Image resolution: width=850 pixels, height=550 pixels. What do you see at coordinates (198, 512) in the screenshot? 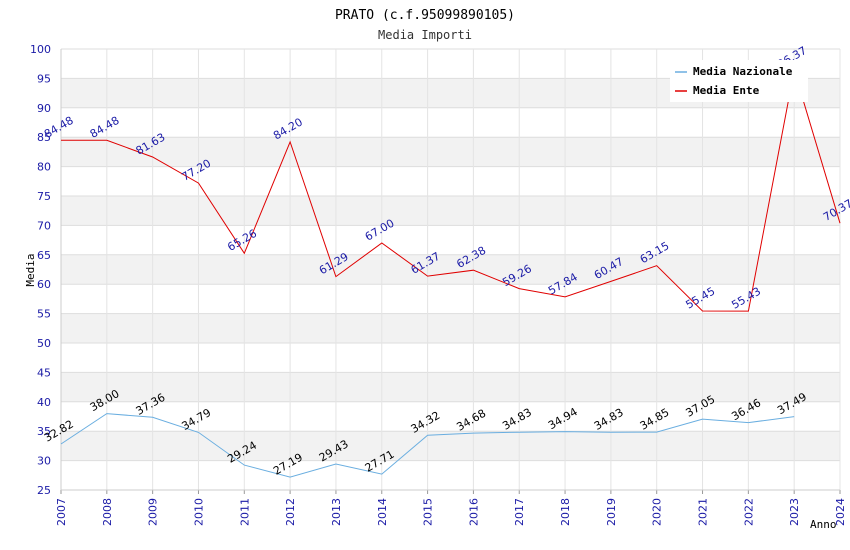
I see `x-tick-label: 2010` at bounding box center [198, 512].